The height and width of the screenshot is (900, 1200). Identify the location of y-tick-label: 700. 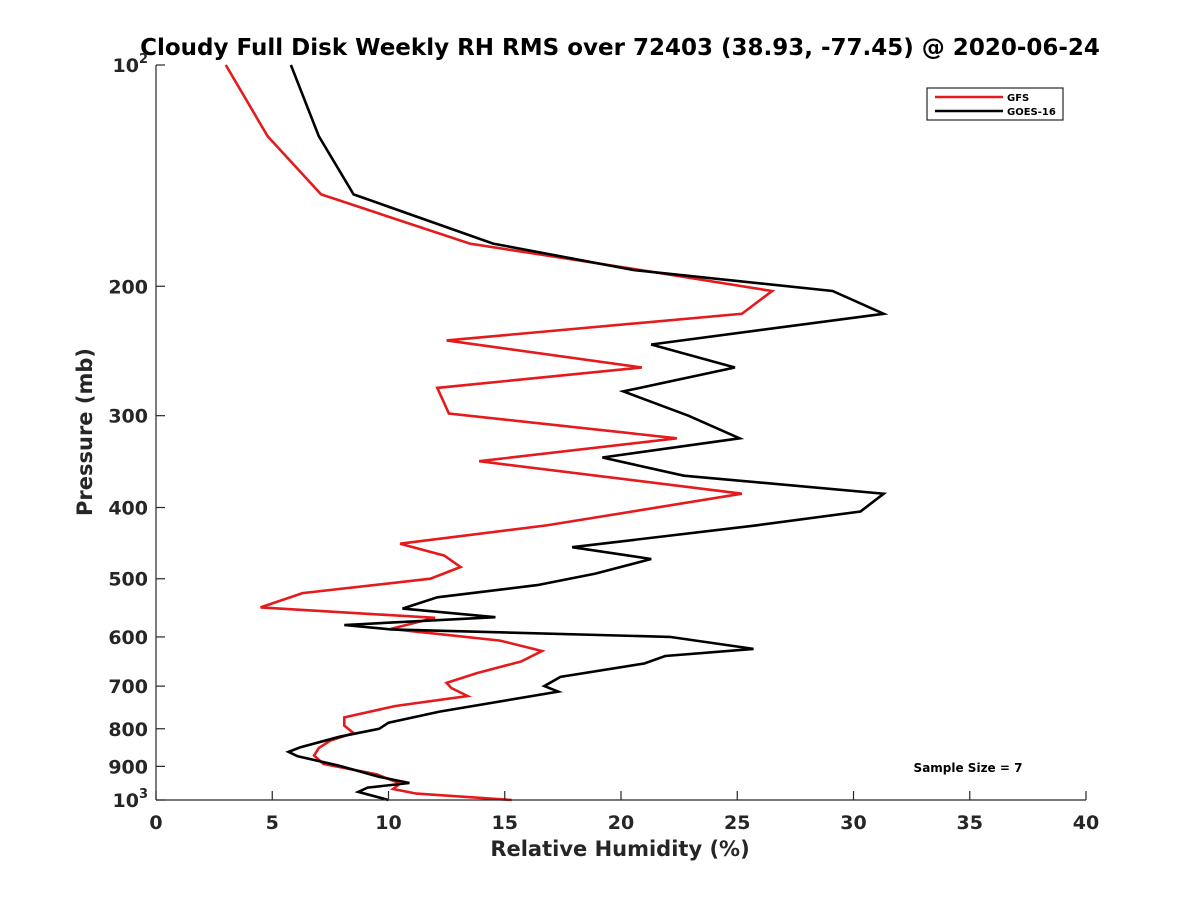
(128, 687).